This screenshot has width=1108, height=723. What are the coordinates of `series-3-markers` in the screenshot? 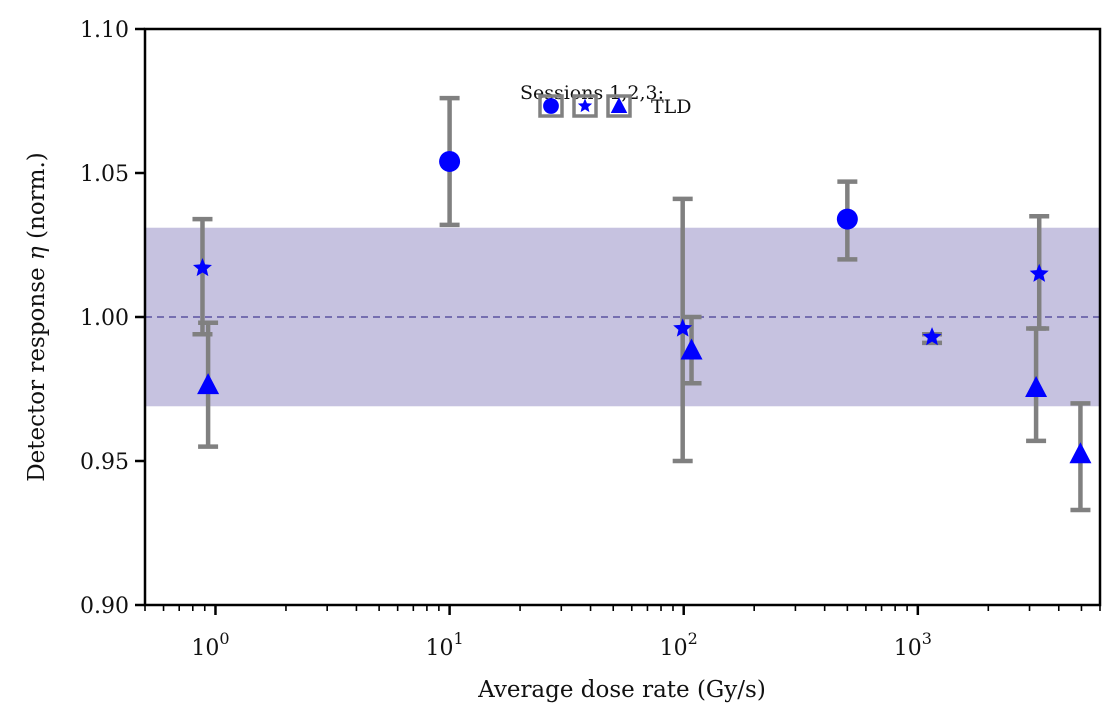 It's located at (644, 401).